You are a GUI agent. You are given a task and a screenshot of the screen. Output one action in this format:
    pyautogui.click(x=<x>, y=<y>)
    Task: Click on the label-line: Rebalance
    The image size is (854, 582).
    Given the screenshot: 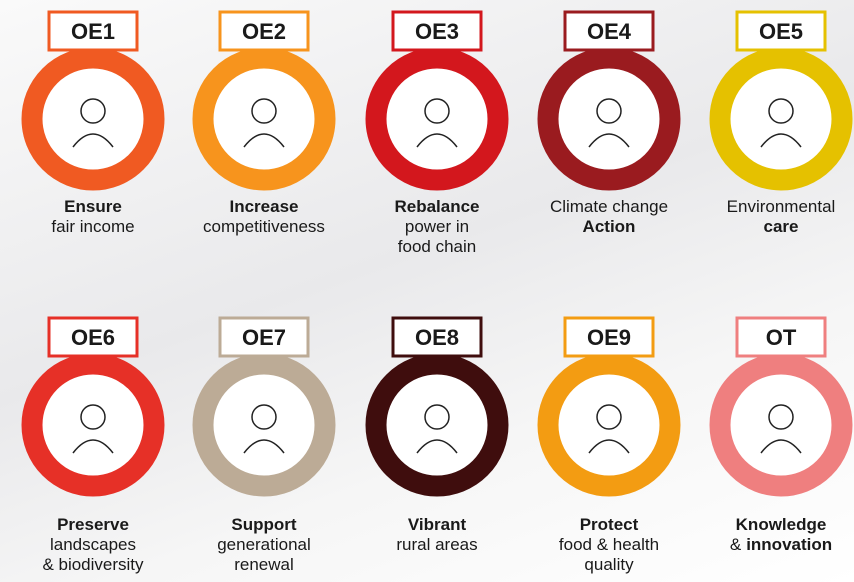 What is the action you would take?
    pyautogui.click(x=436, y=206)
    